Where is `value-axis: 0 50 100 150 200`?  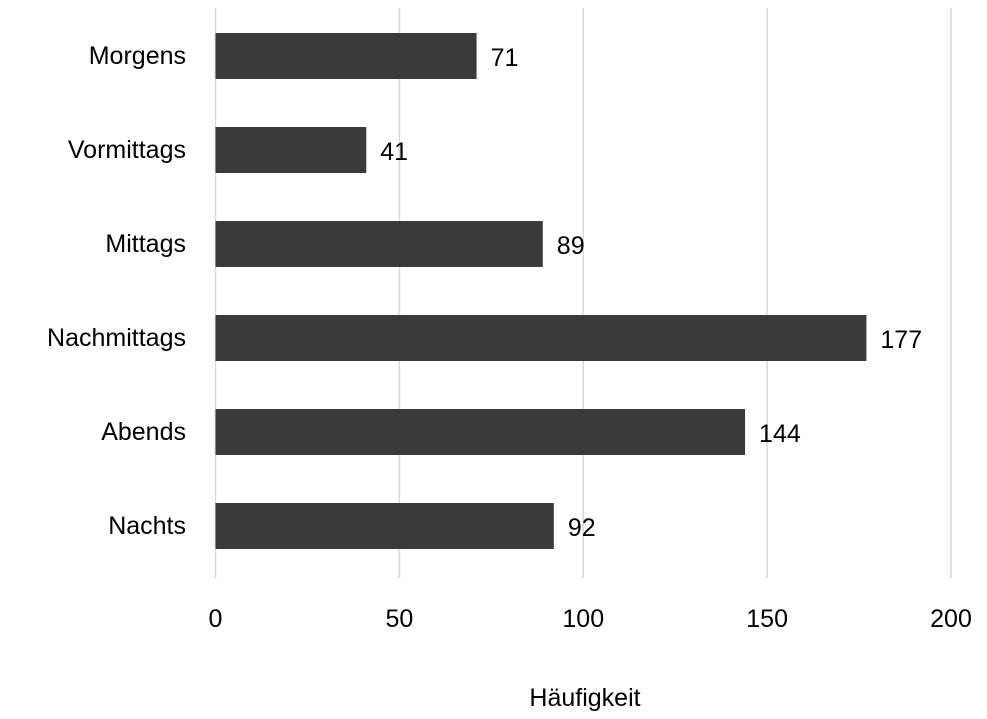
value-axis: 0 50 100 150 200 is located at coordinates (590, 619).